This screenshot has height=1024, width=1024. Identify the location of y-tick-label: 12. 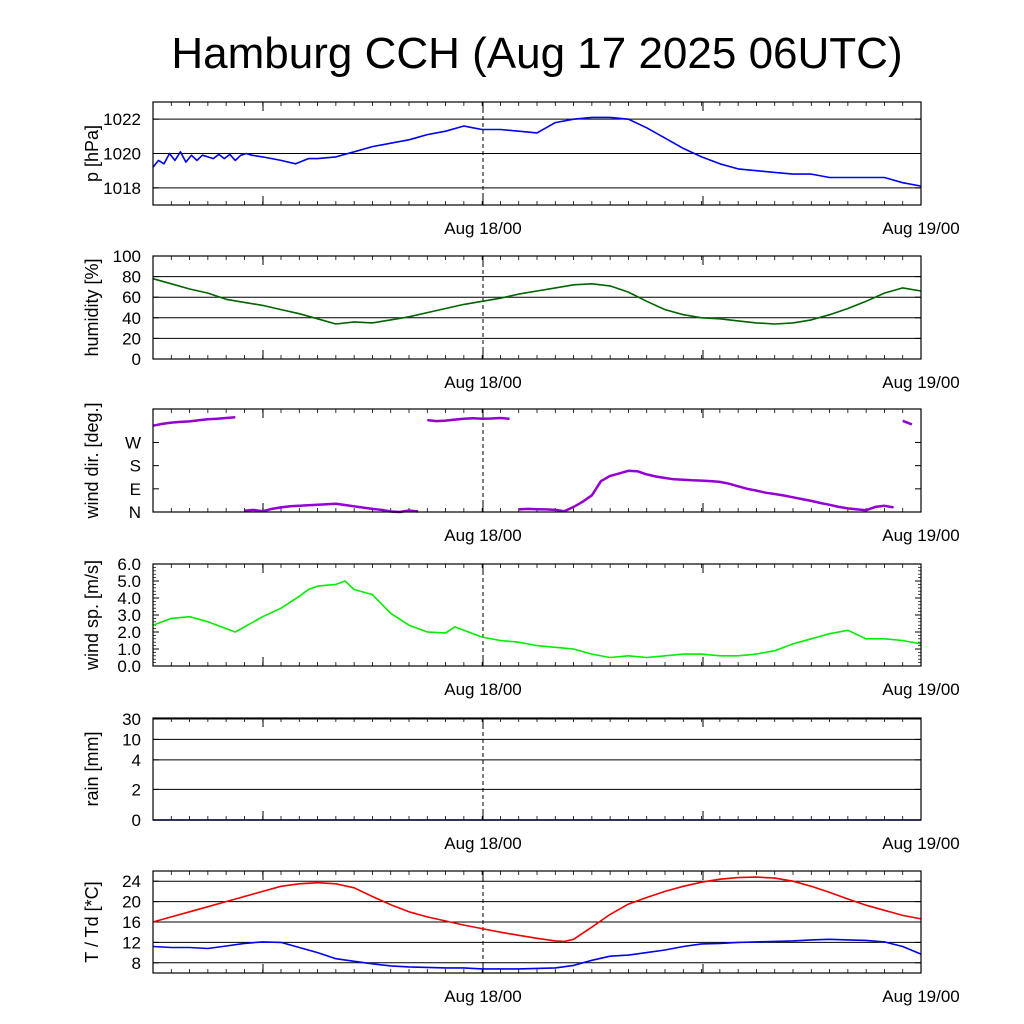
(131, 942).